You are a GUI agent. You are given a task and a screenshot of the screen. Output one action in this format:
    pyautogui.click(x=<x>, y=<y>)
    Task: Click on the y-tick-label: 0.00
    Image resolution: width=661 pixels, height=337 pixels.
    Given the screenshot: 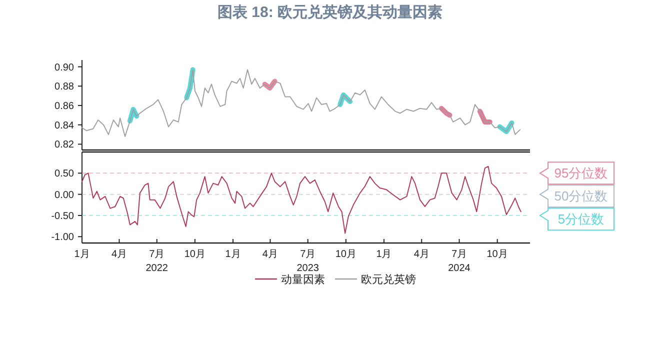 What is the action you would take?
    pyautogui.click(x=64, y=195)
    